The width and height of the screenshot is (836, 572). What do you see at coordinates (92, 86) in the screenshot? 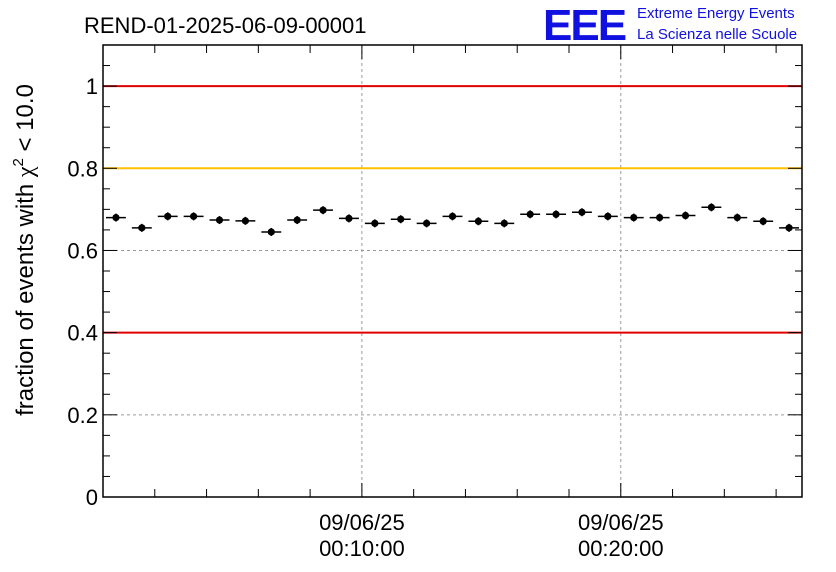
I see `y-tick-label: 1` at bounding box center [92, 86].